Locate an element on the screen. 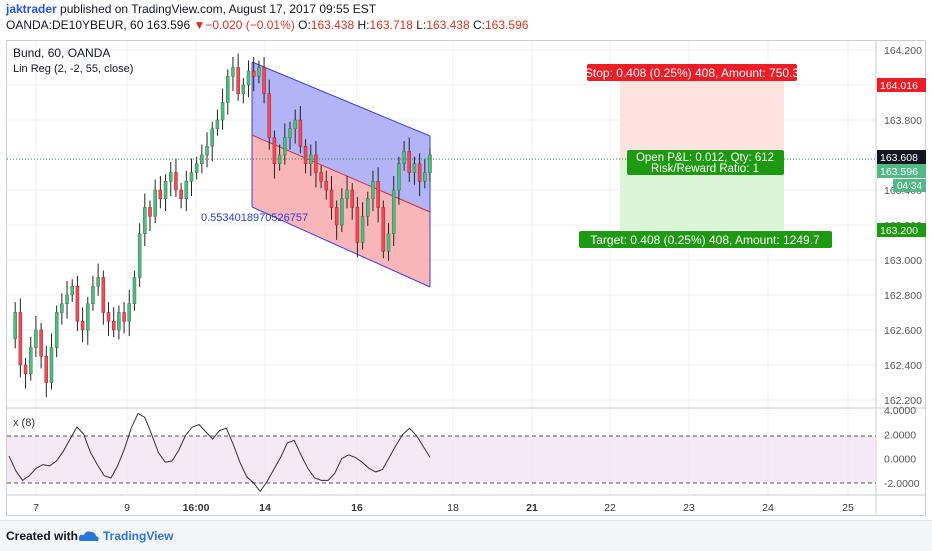 This screenshot has width=932, height=551. risk-reward-label: Risk/Reward Ratio: 1 is located at coordinates (705, 169).